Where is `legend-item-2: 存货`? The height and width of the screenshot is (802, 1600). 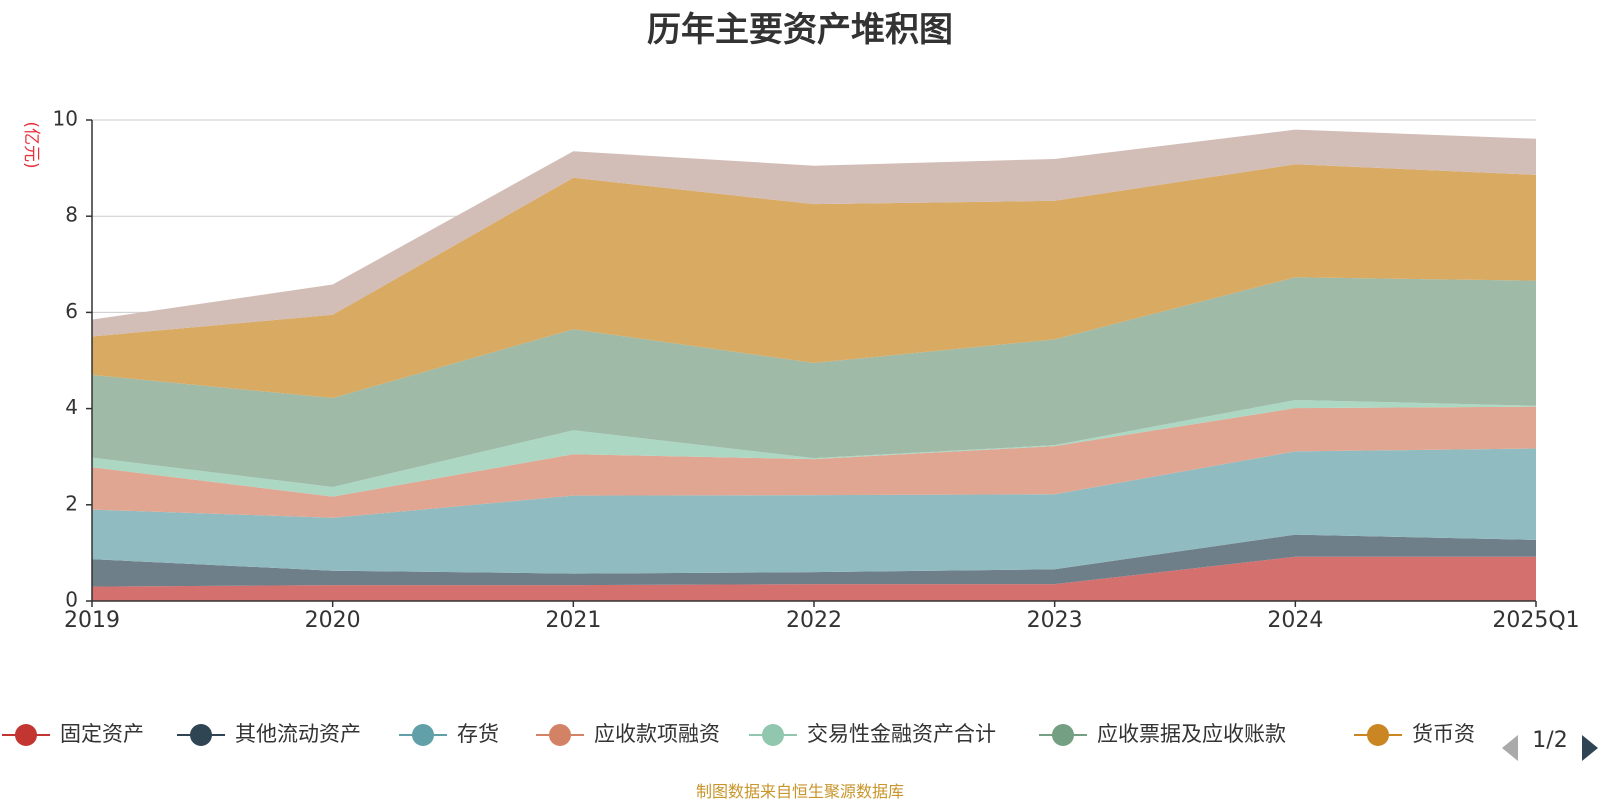
legend-item-2: 存货 is located at coordinates (449, 734).